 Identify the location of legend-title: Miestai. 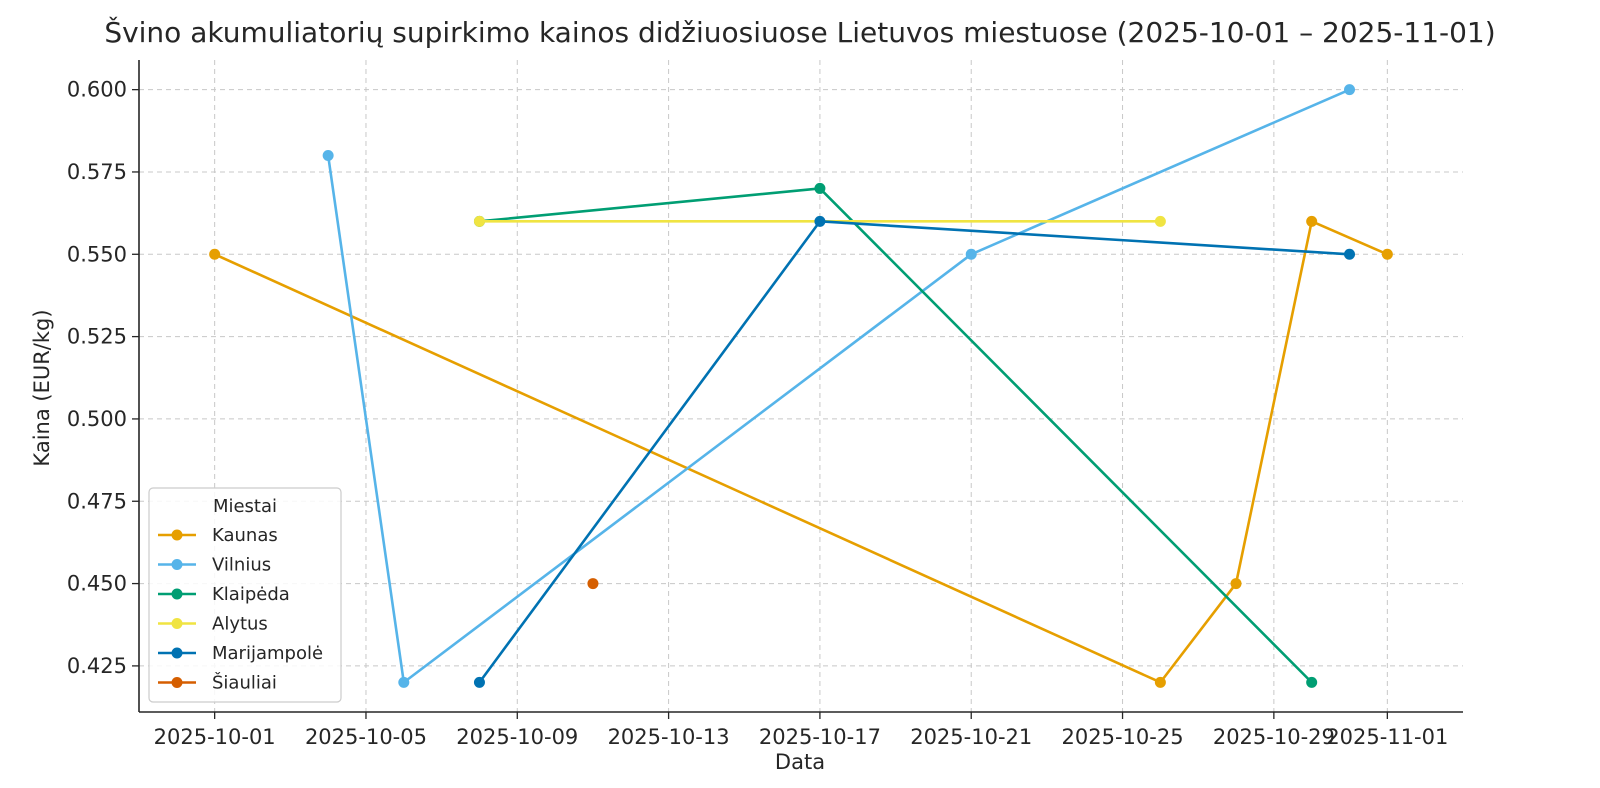
(245, 506).